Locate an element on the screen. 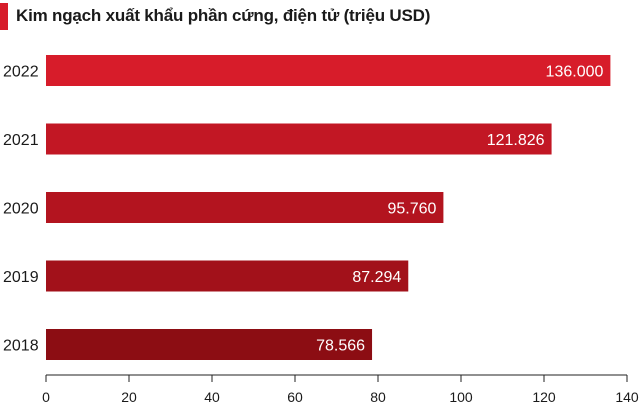 This screenshot has height=416, width=640. x-tick-label: 40 is located at coordinates (212, 397).